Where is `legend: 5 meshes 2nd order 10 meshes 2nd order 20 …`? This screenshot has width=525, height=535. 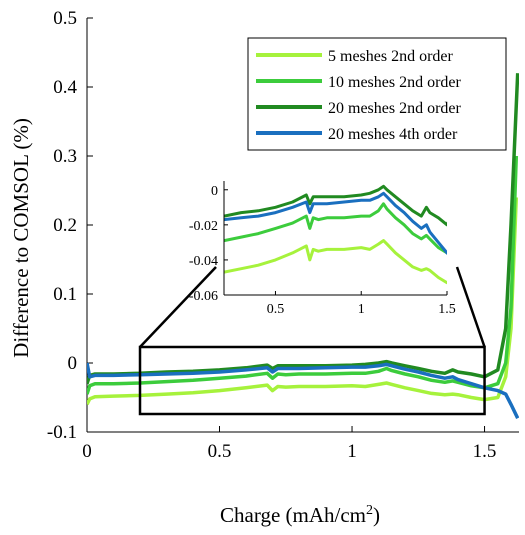
legend: 5 meshes 2nd order 10 meshes 2nd order 20 … is located at coordinates (377, 94).